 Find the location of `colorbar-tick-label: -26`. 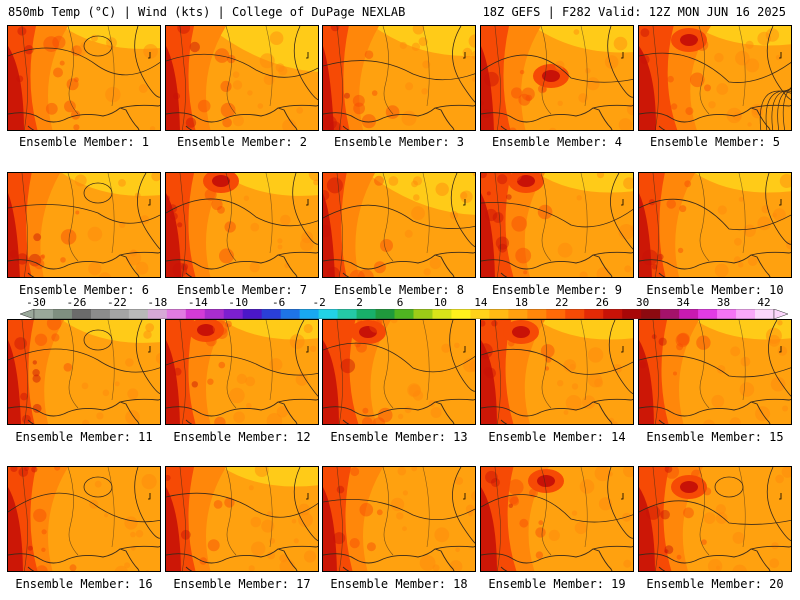

colorbar-tick-label: -26 is located at coordinates (76, 302).